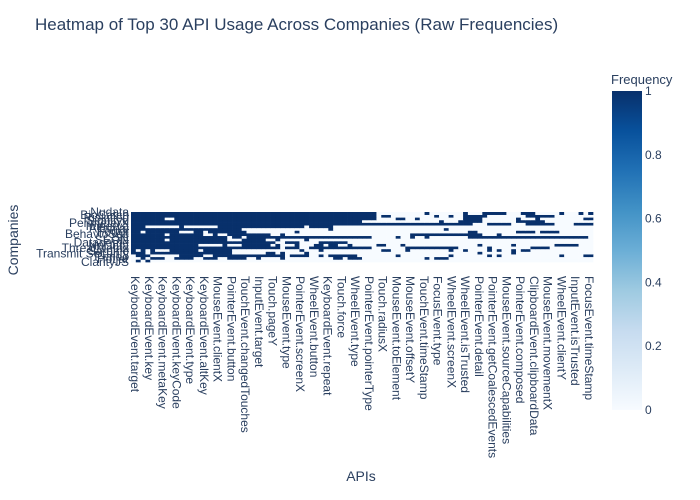 The height and width of the screenshot is (500, 700). What do you see at coordinates (245, 354) in the screenshot?
I see `x-tick-label: TouchEvent.changedTouches` at bounding box center [245, 354].